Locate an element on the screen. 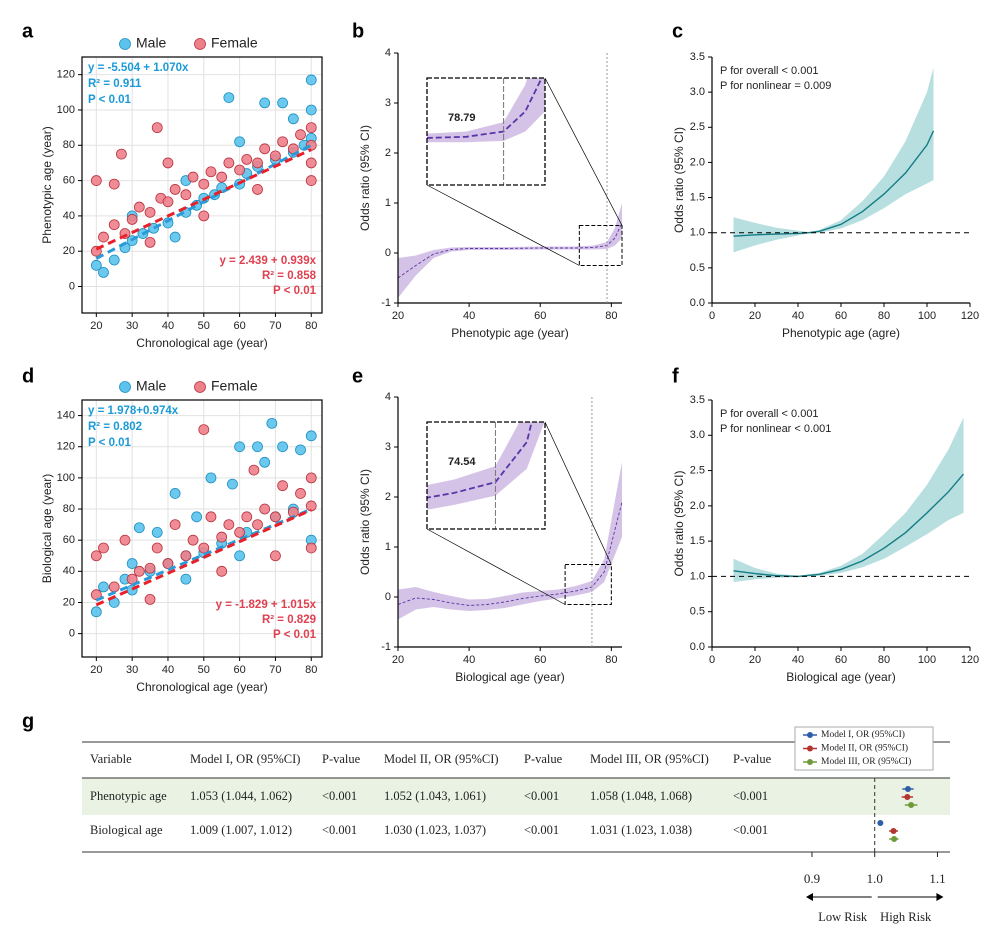 The image size is (1002, 938). y-axis-label: Phenotypic age (year) is located at coordinates (47, 184).